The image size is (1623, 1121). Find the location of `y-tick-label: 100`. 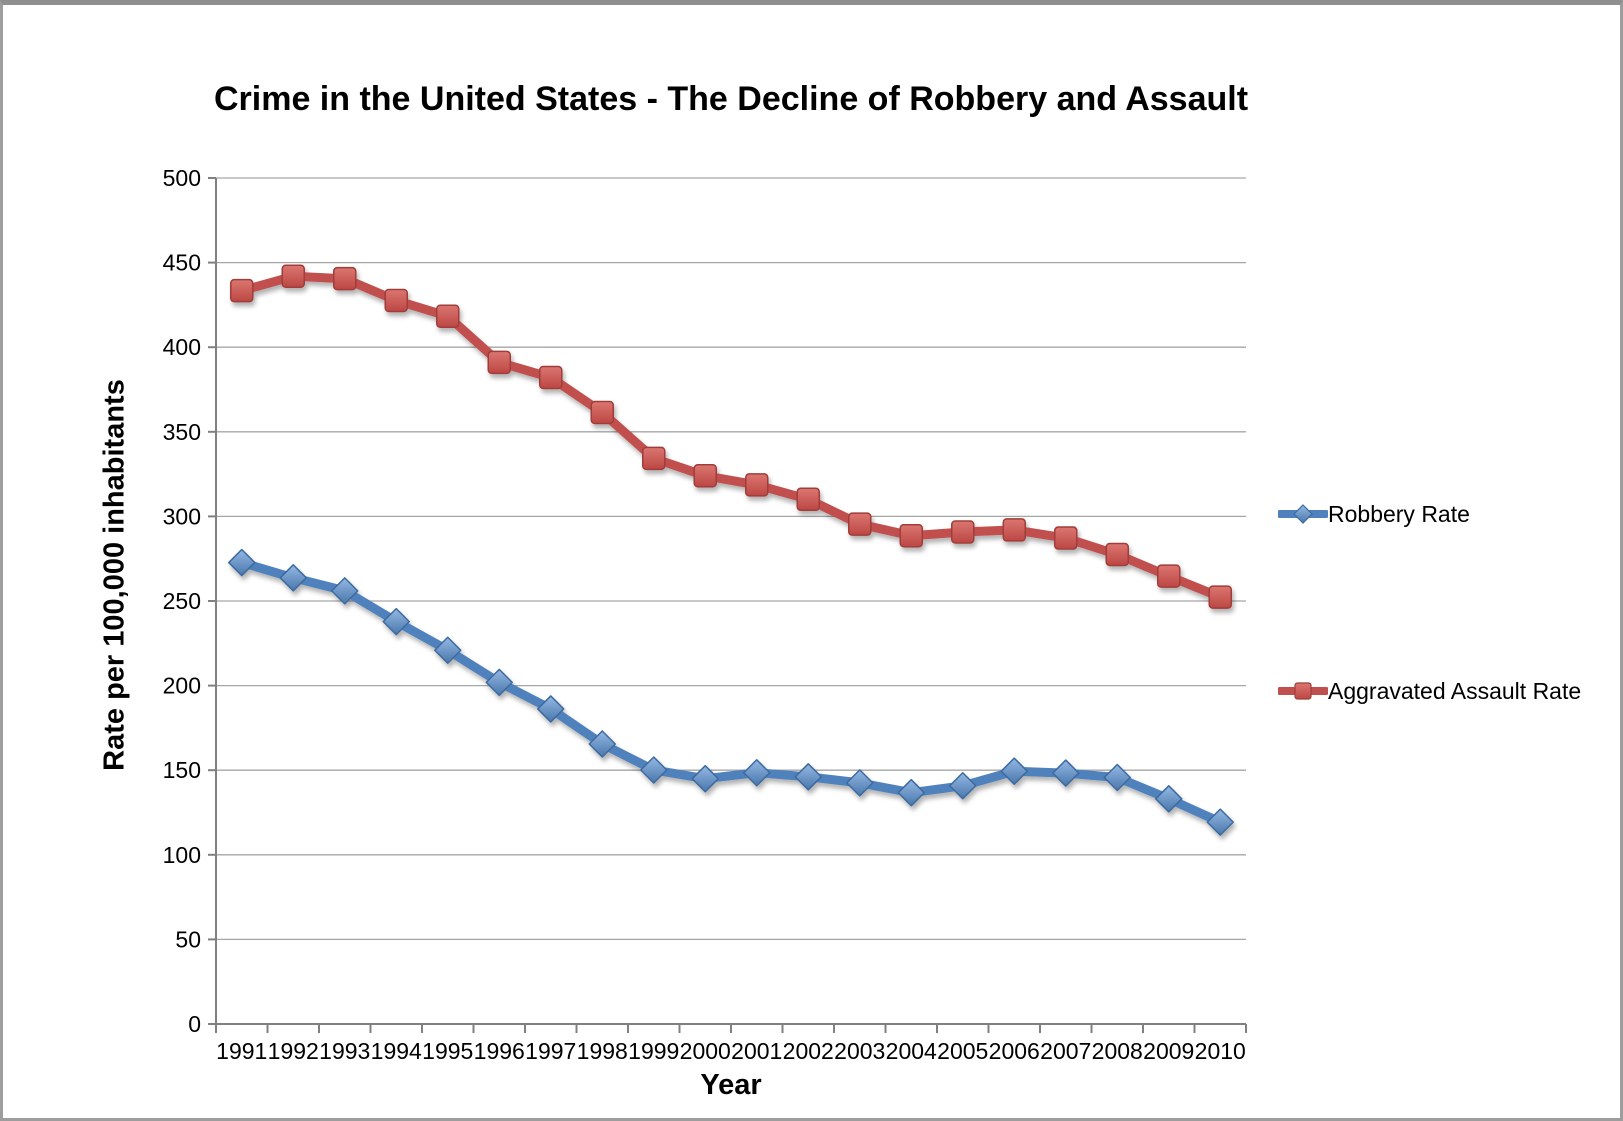

y-tick-label: 100 is located at coordinates (182, 855).